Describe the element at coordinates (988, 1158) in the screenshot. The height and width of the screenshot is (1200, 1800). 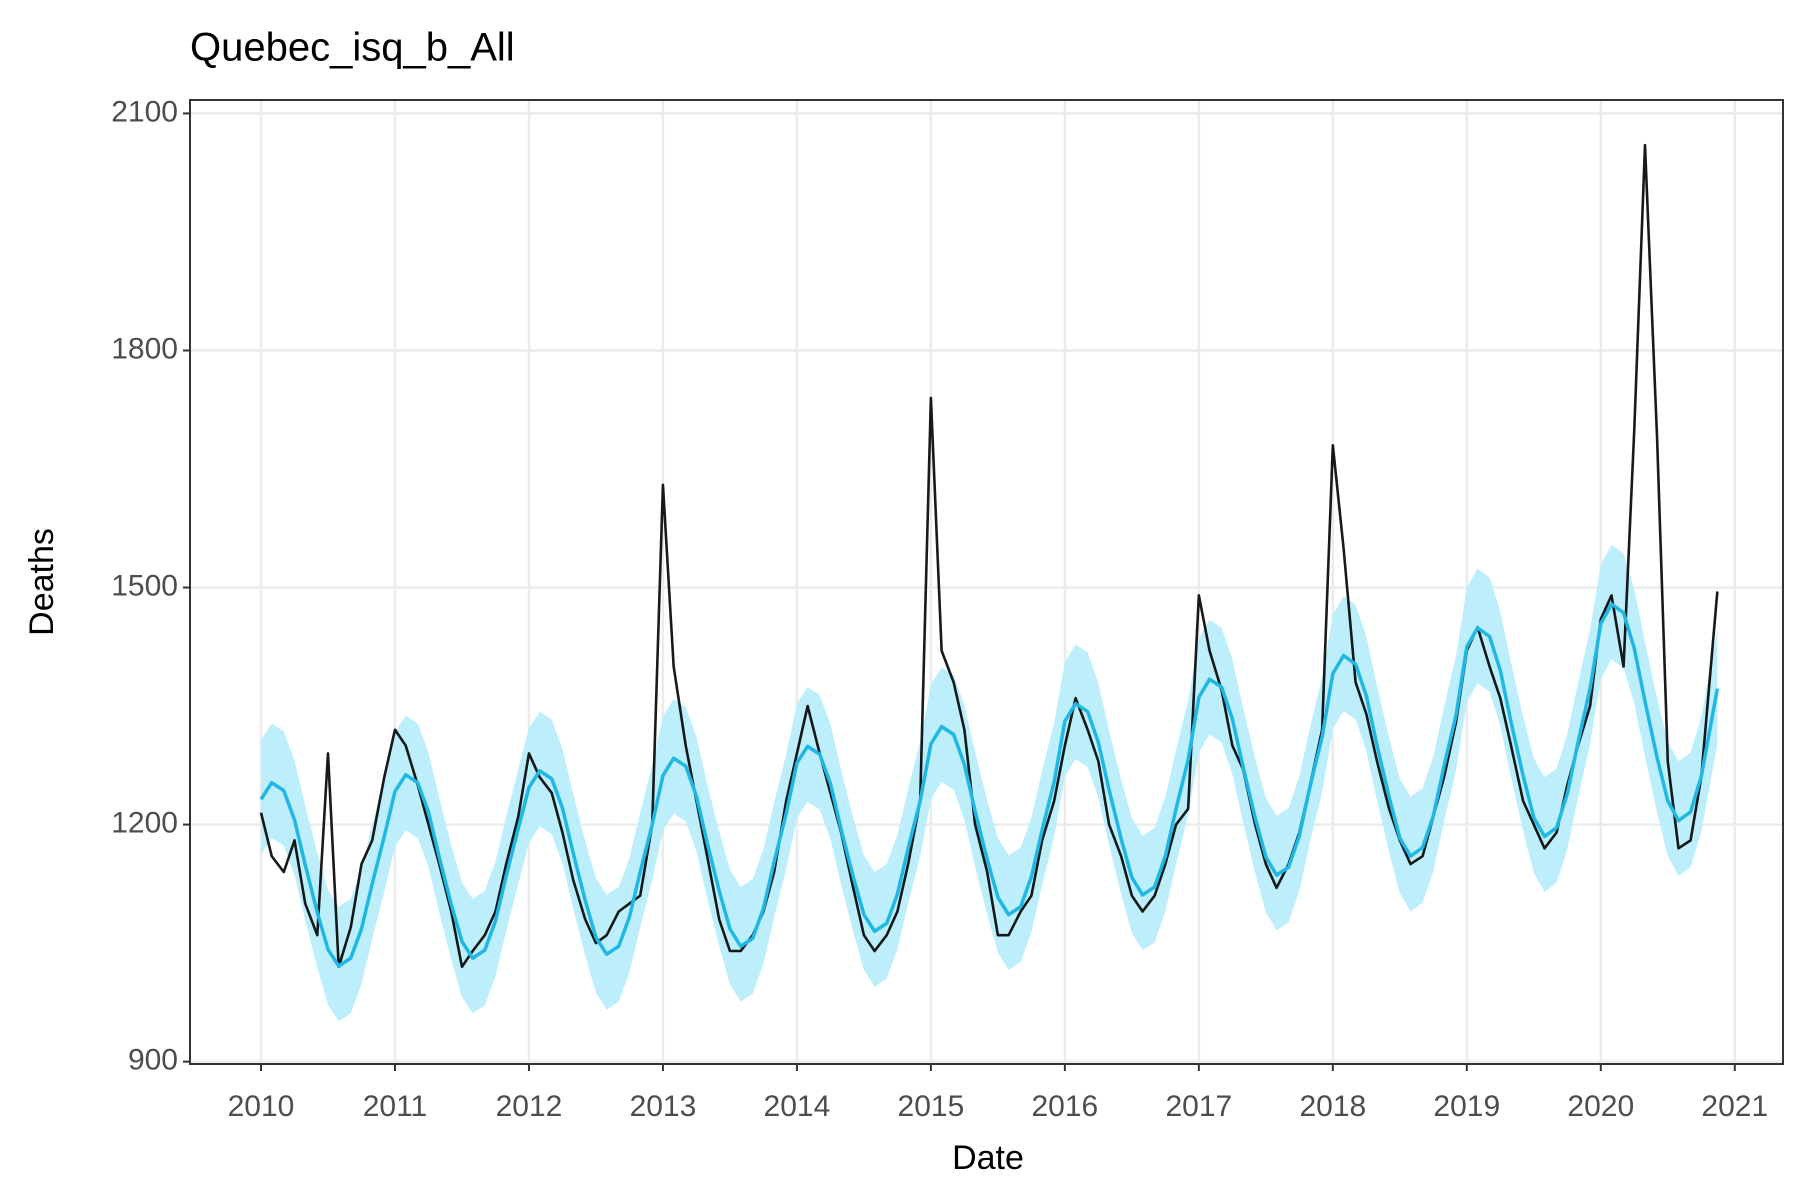
I see `x-axis-title: Date` at that location.